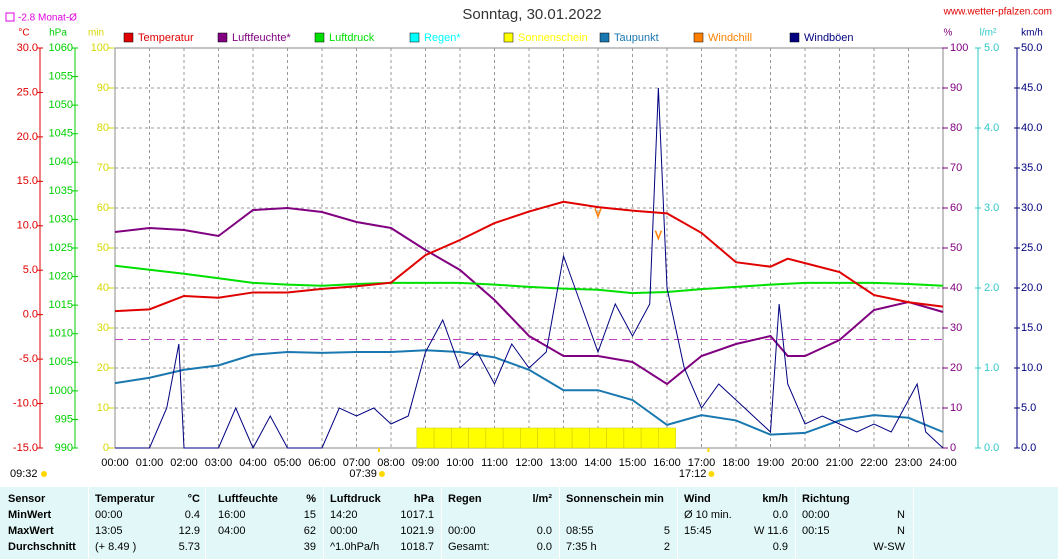 The image size is (1058, 559). What do you see at coordinates (417, 515) in the screenshot?
I see `table-cell: 1017.1` at bounding box center [417, 515].